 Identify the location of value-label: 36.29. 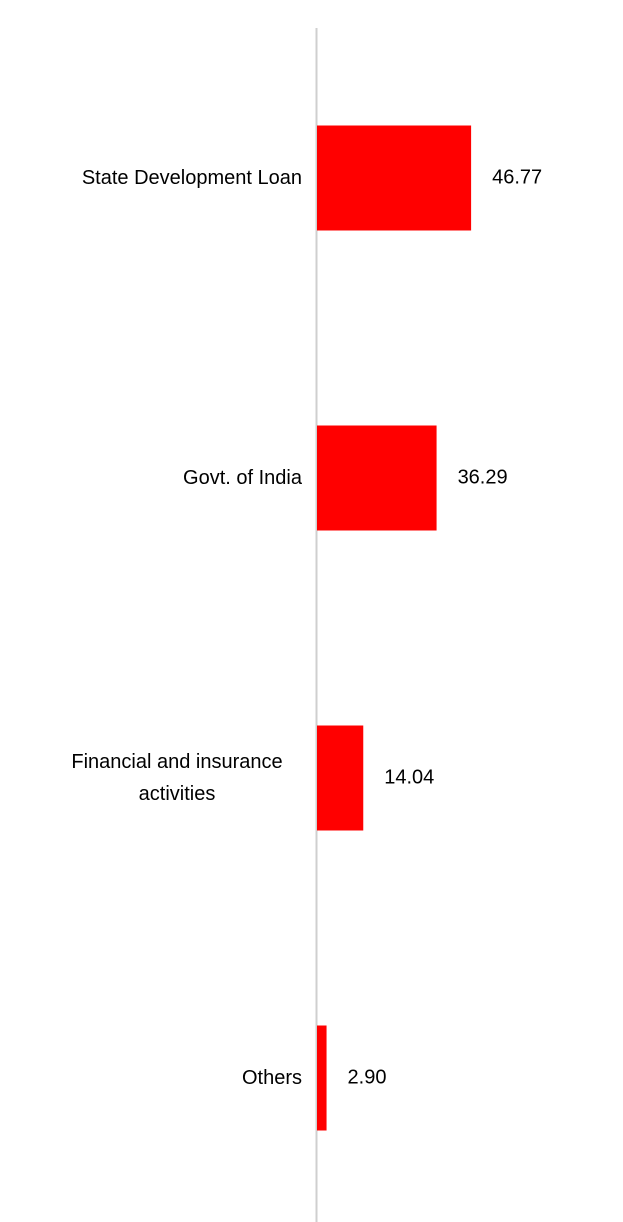
(482, 477).